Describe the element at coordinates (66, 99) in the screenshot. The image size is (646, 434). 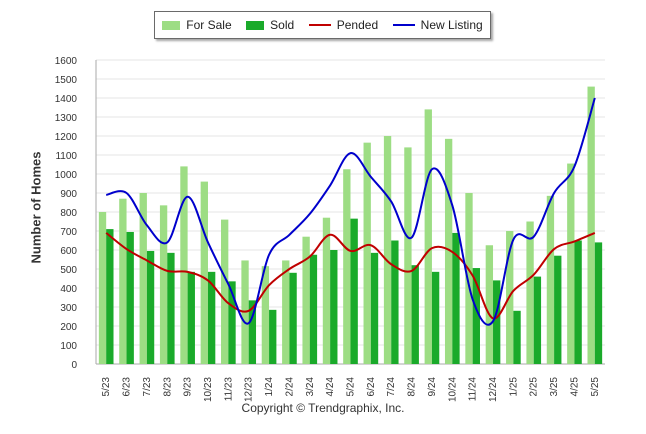
I see `y-tick-label: 1400` at that location.